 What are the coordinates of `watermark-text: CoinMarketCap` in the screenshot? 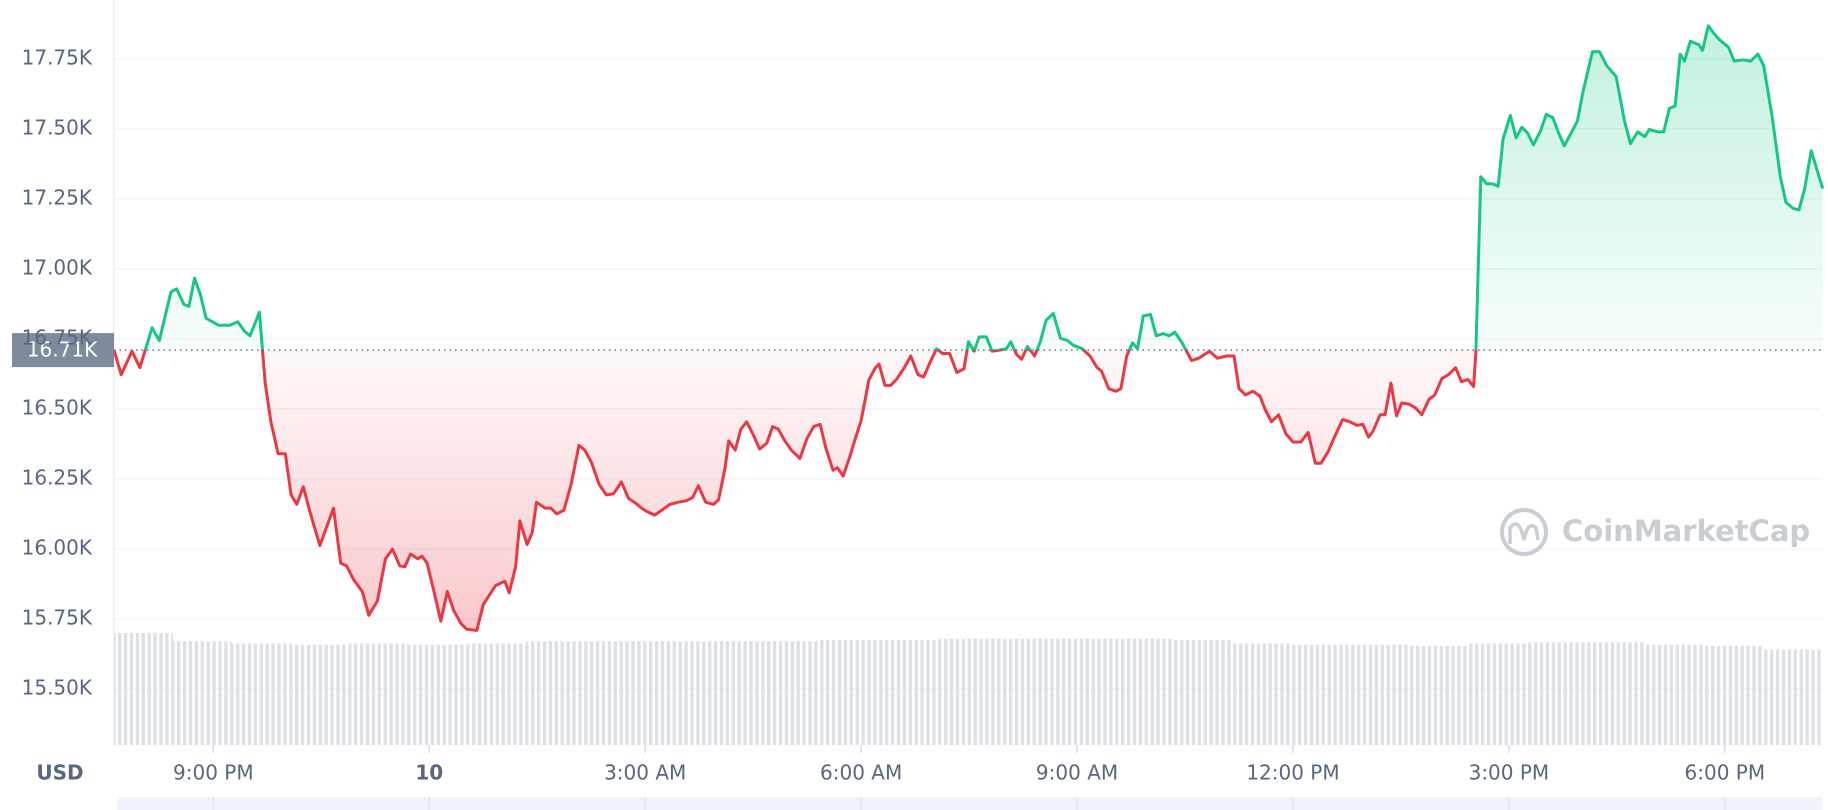 It's located at (1686, 531).